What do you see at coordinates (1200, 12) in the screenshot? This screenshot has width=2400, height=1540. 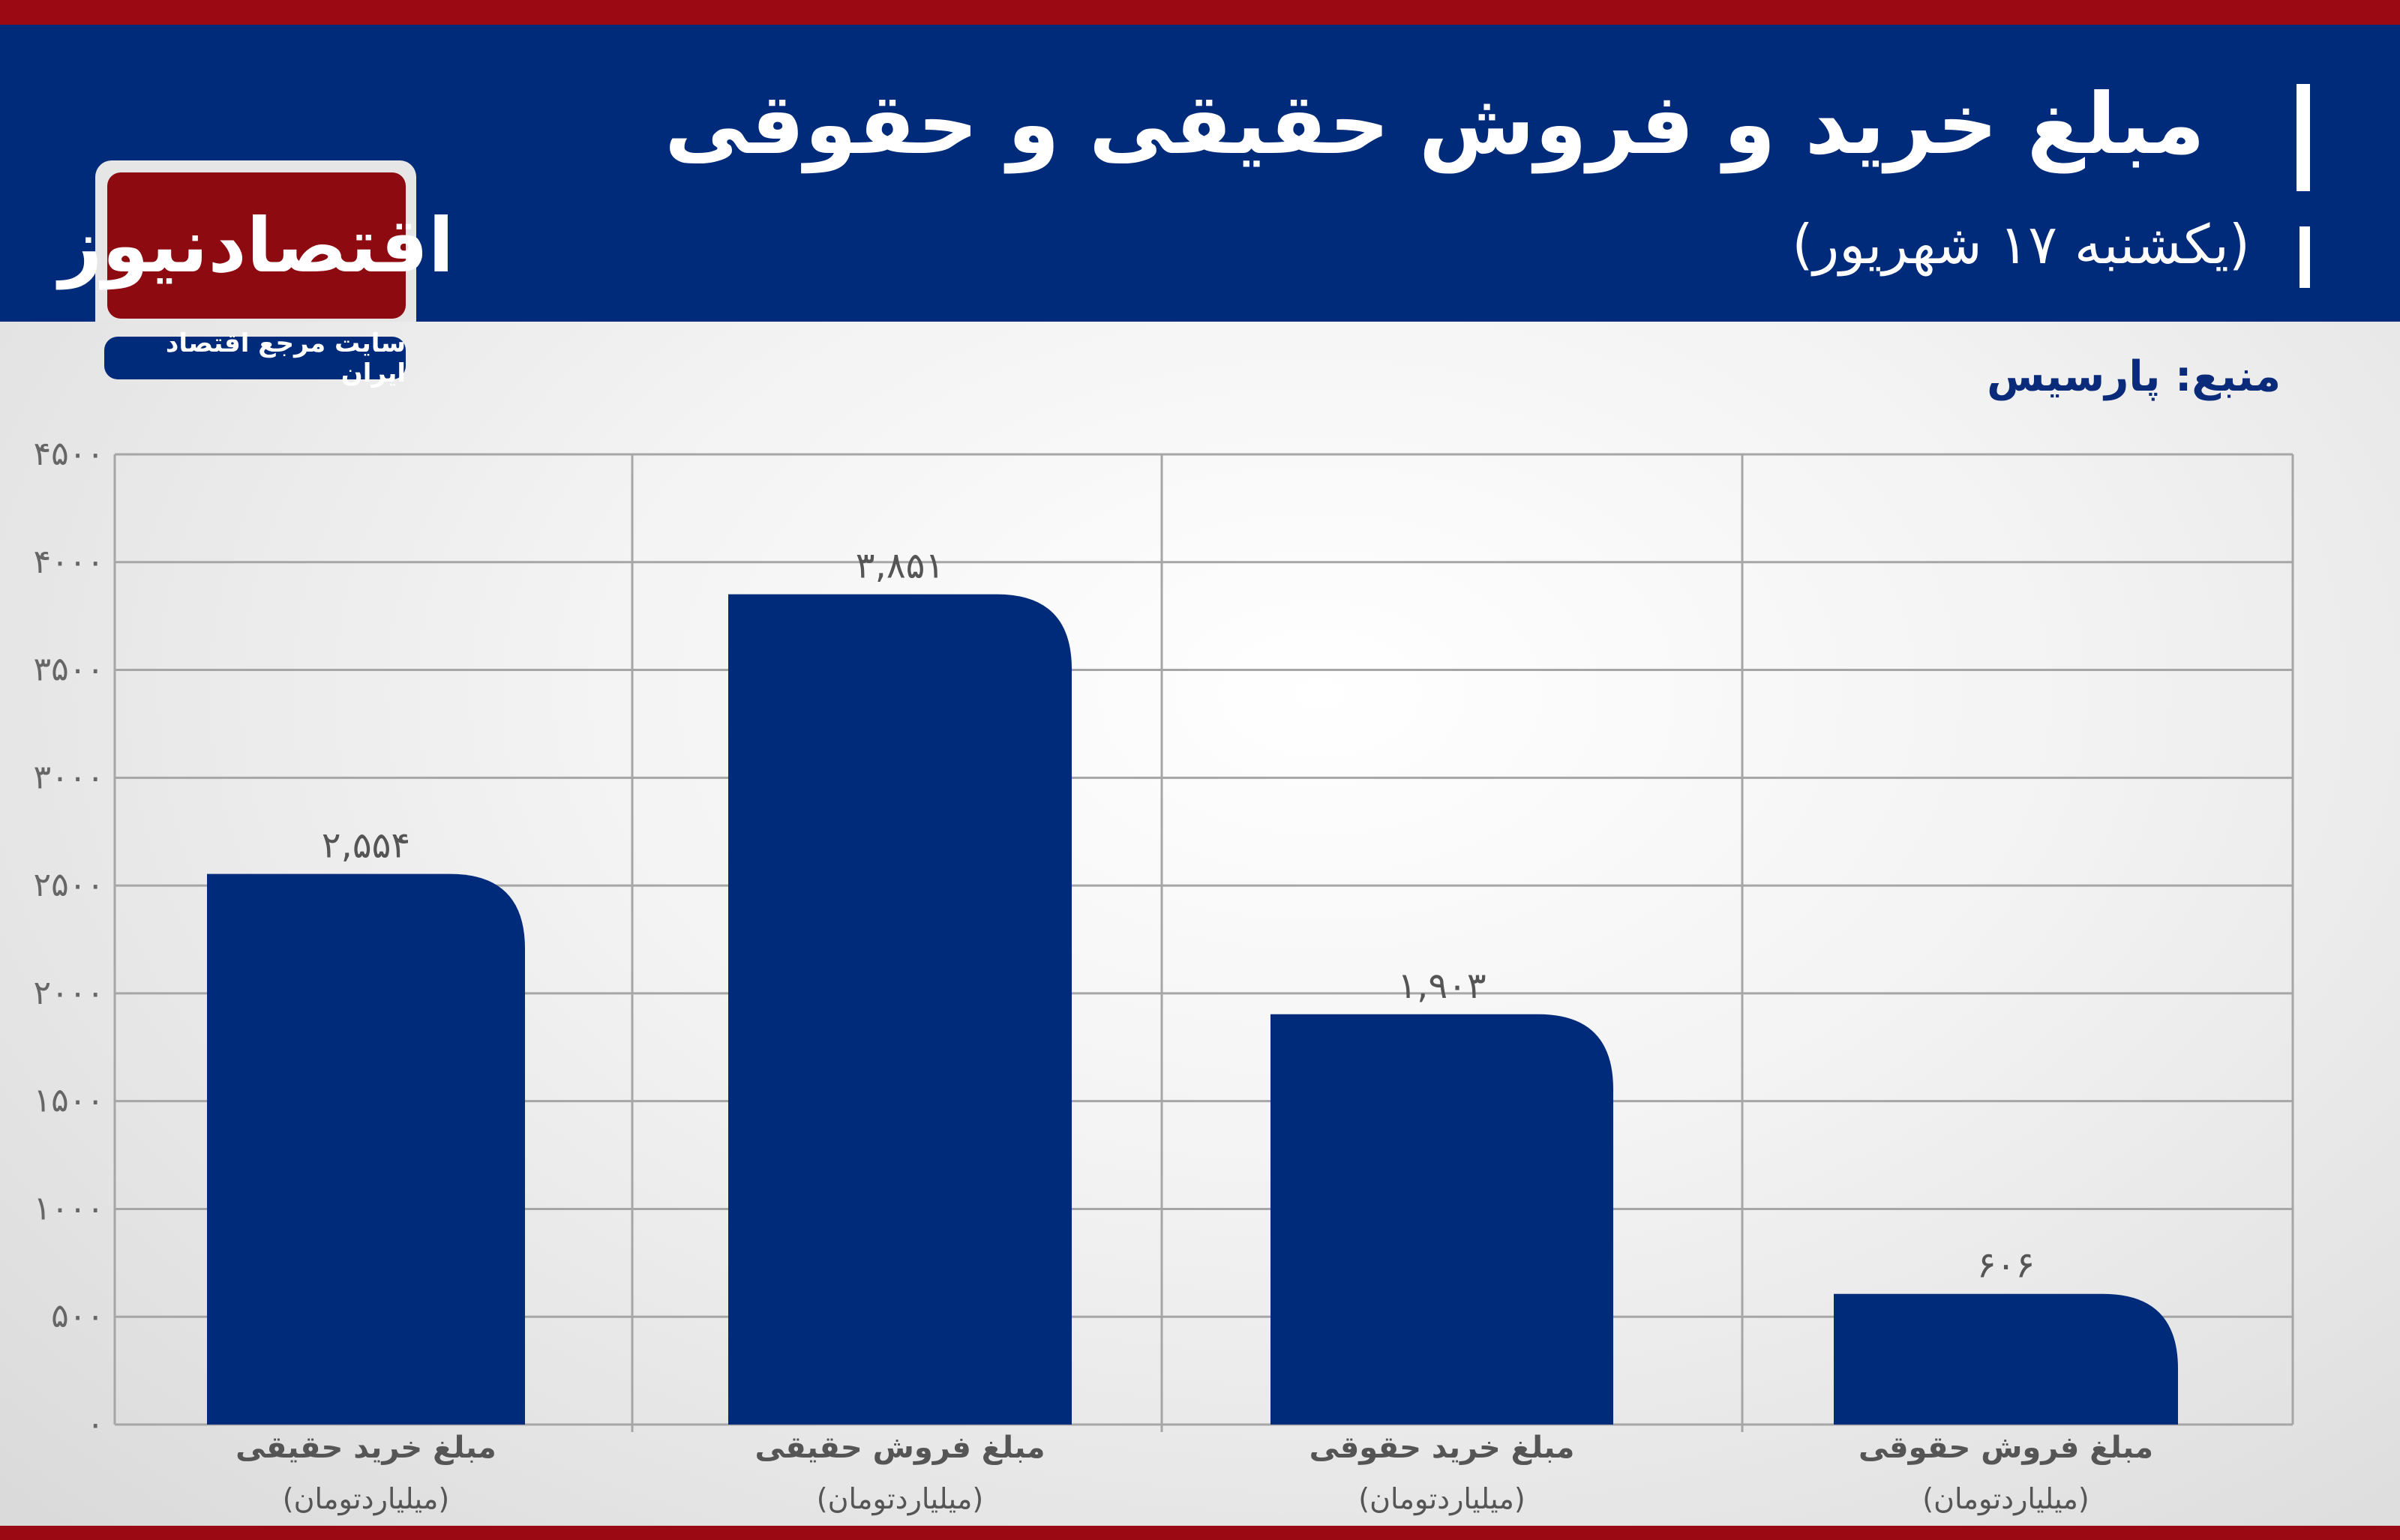 I see `top-accent-bar` at bounding box center [1200, 12].